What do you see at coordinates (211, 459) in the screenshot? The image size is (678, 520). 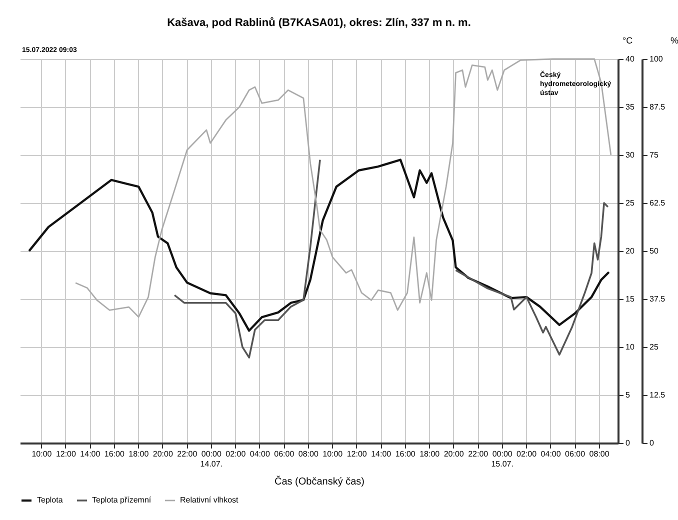 I see `x-tick-label: 00:00 14.07.` at bounding box center [211, 459].